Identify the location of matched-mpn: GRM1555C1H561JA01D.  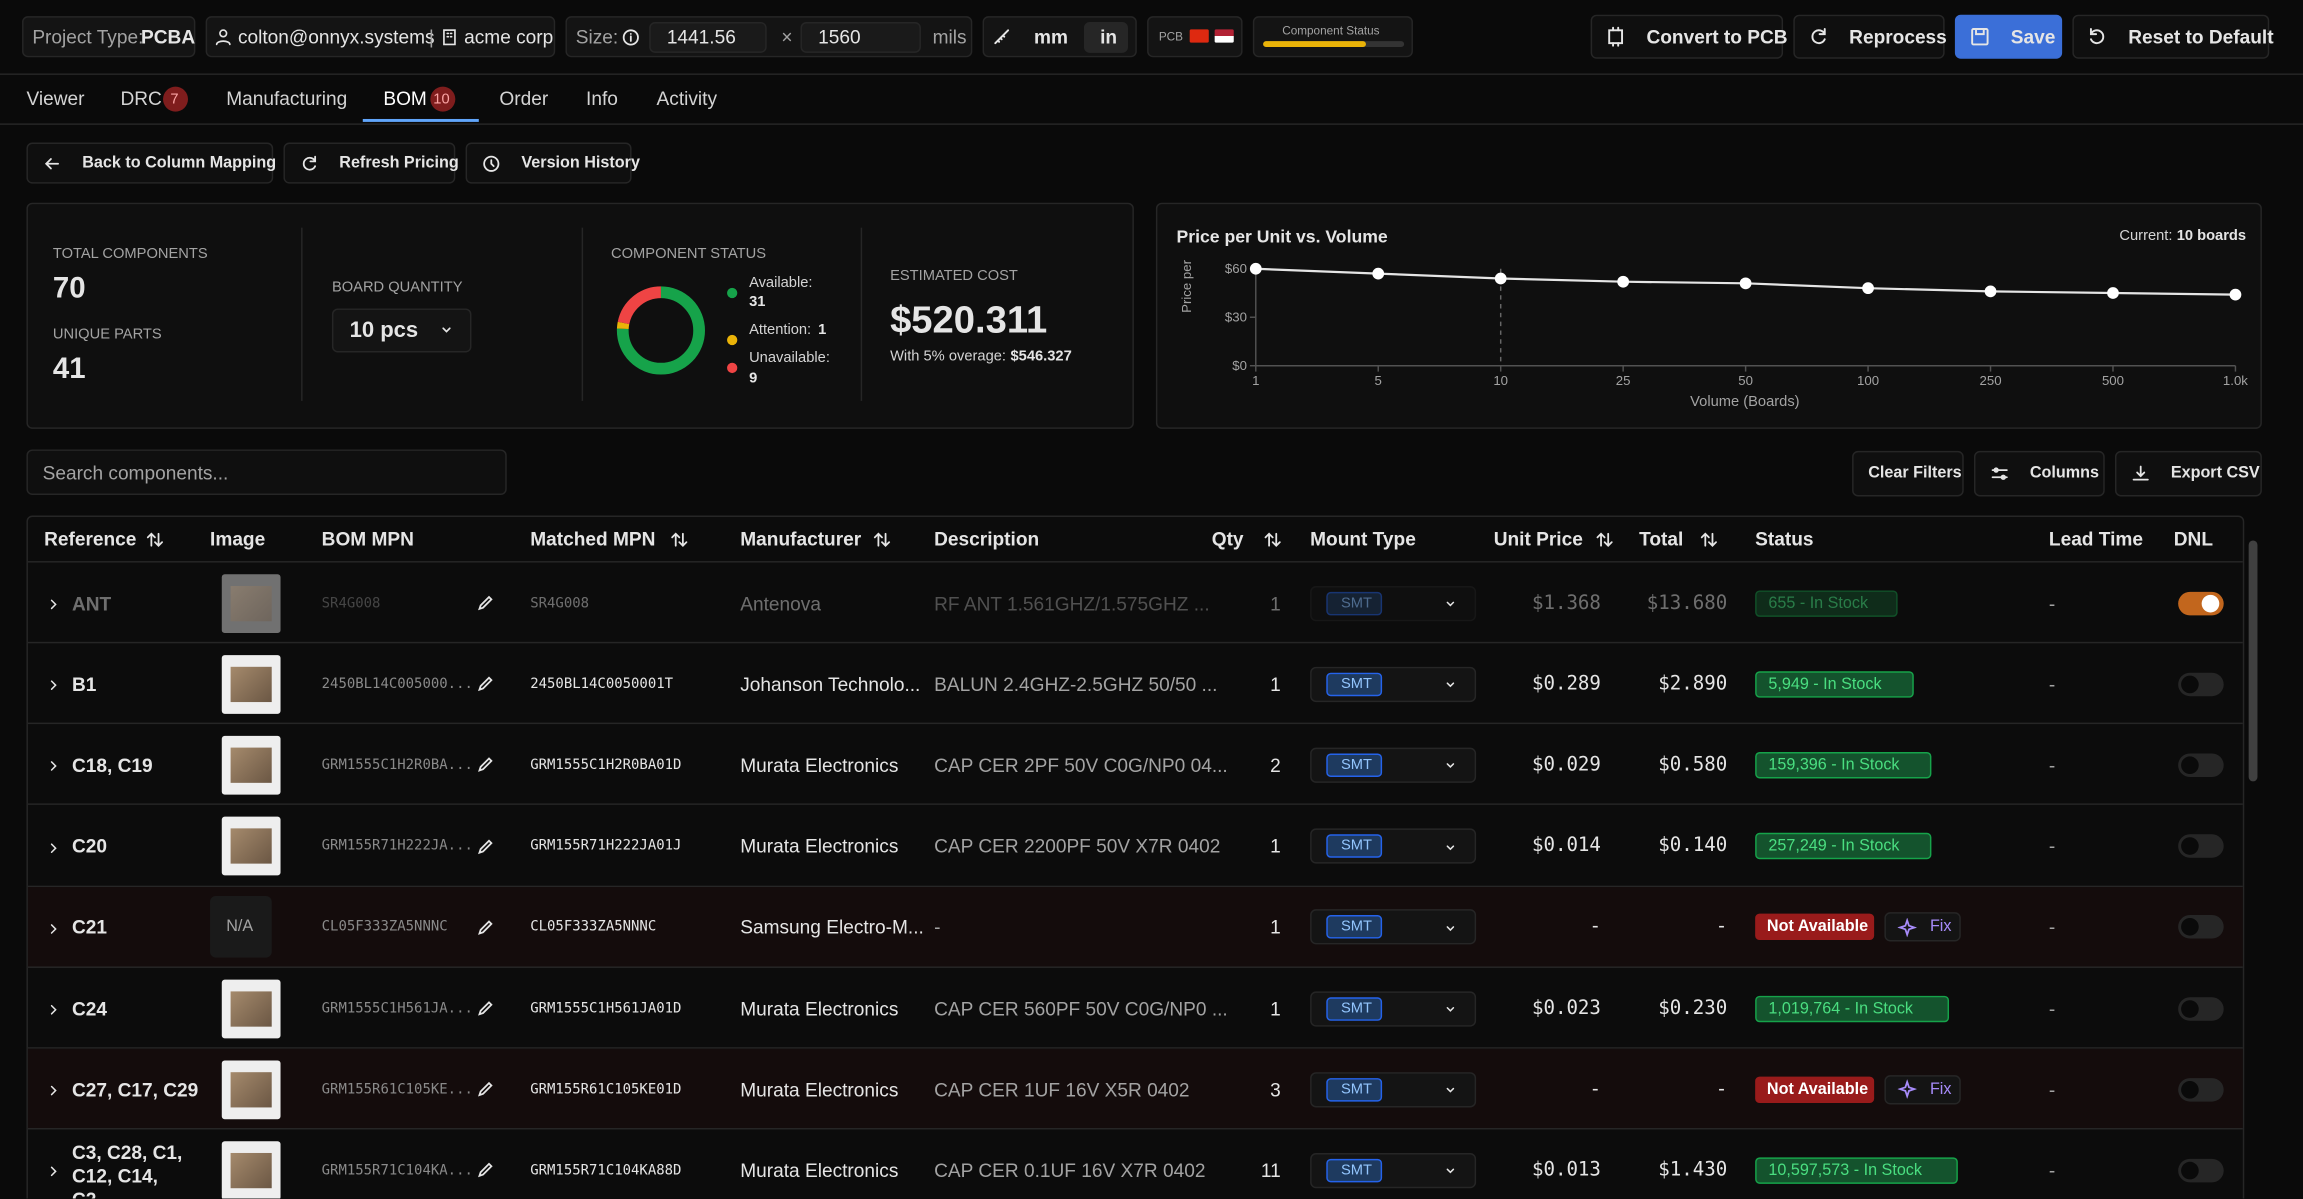
(605, 1008).